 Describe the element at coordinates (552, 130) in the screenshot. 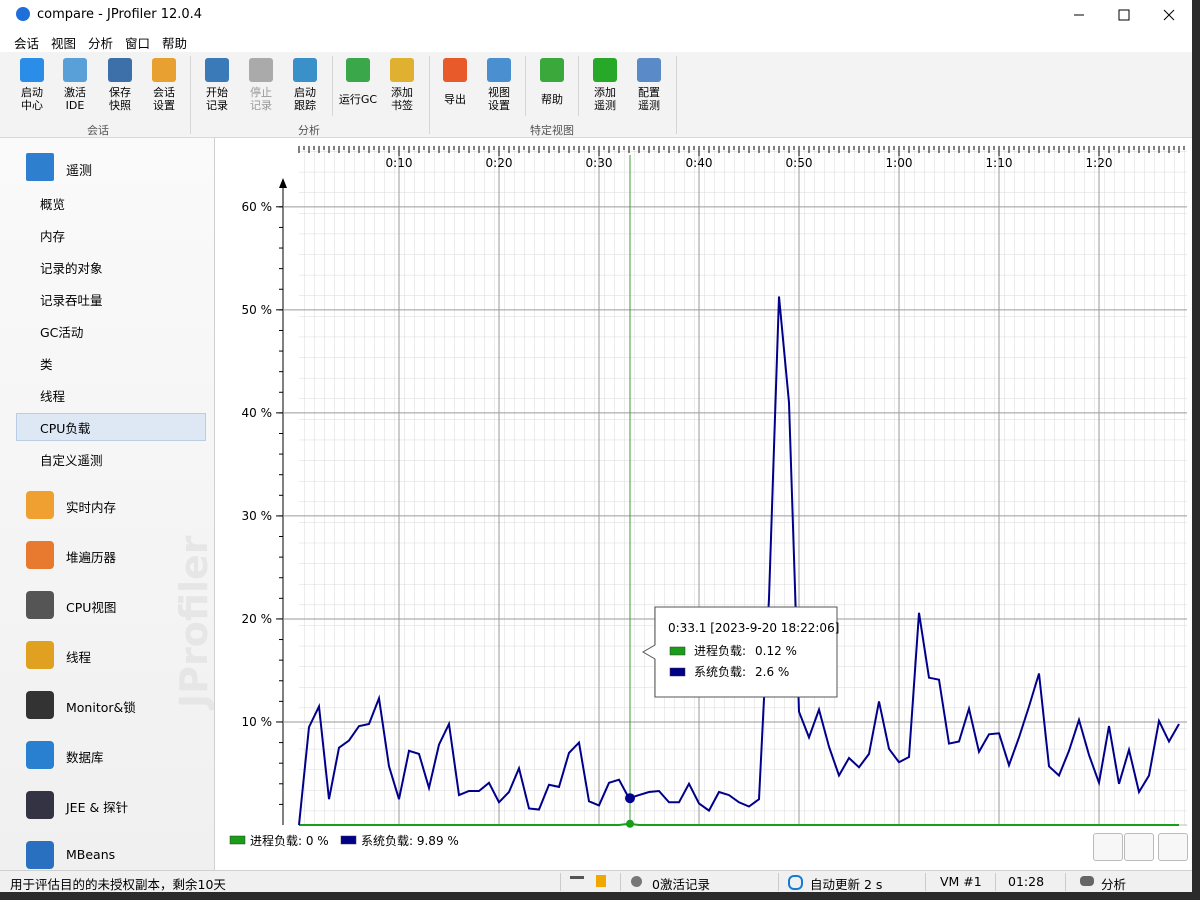

I see `group-label: 特定视图` at that location.